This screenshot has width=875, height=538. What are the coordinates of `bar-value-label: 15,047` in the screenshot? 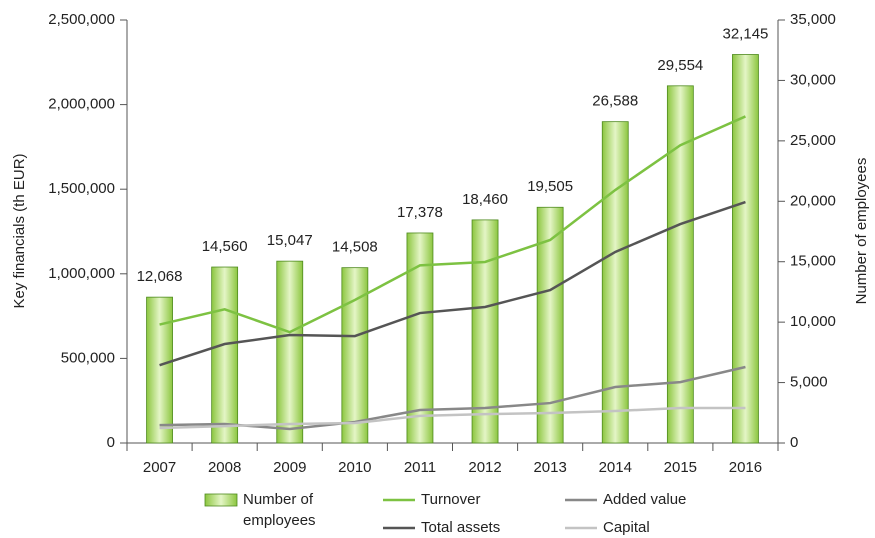 It's located at (290, 240).